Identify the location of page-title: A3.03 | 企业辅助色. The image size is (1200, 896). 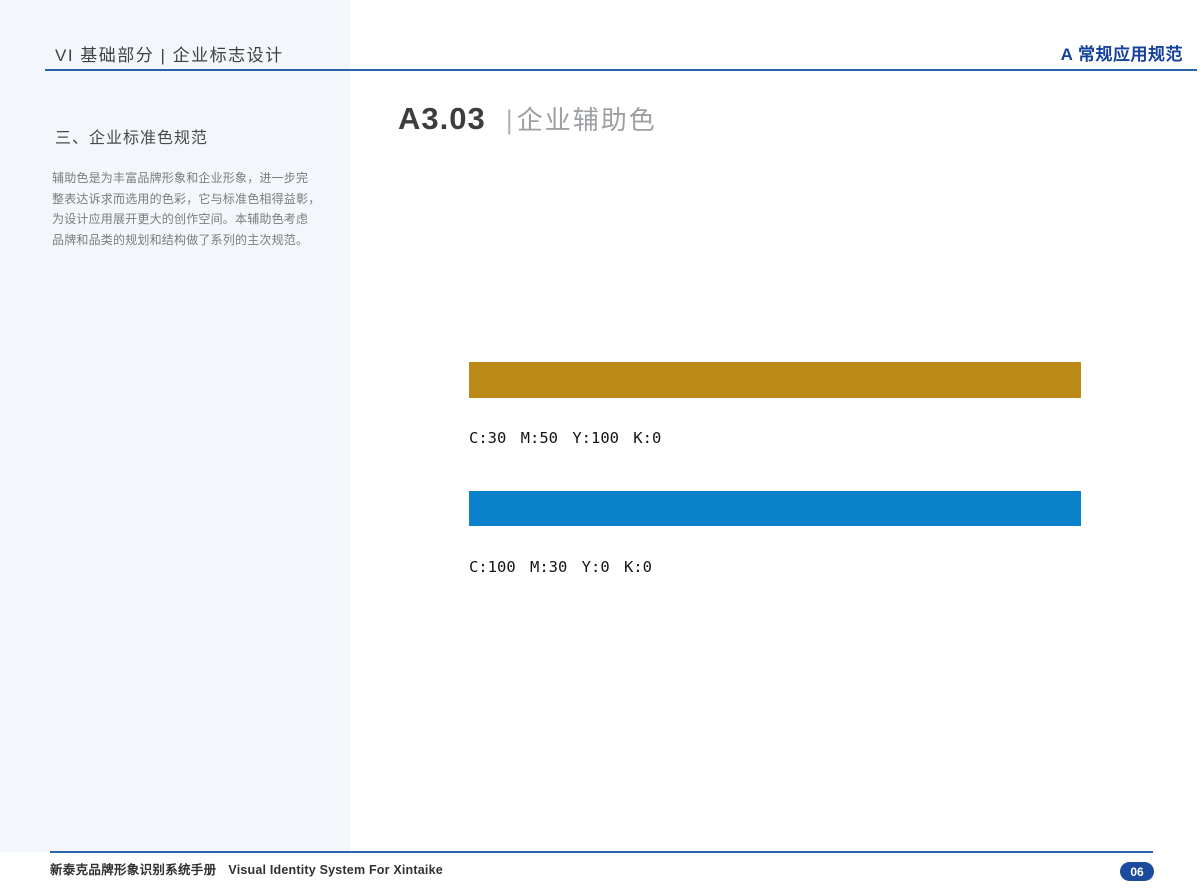
(527, 118).